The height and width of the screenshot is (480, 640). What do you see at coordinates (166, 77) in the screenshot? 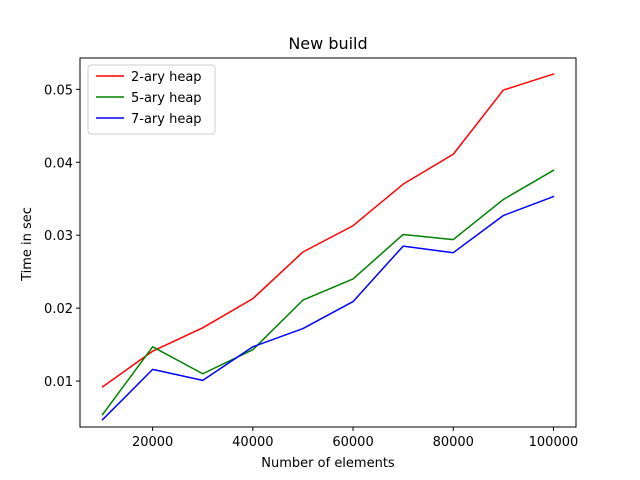
I see `legend-label-1: 2-ary heap` at bounding box center [166, 77].